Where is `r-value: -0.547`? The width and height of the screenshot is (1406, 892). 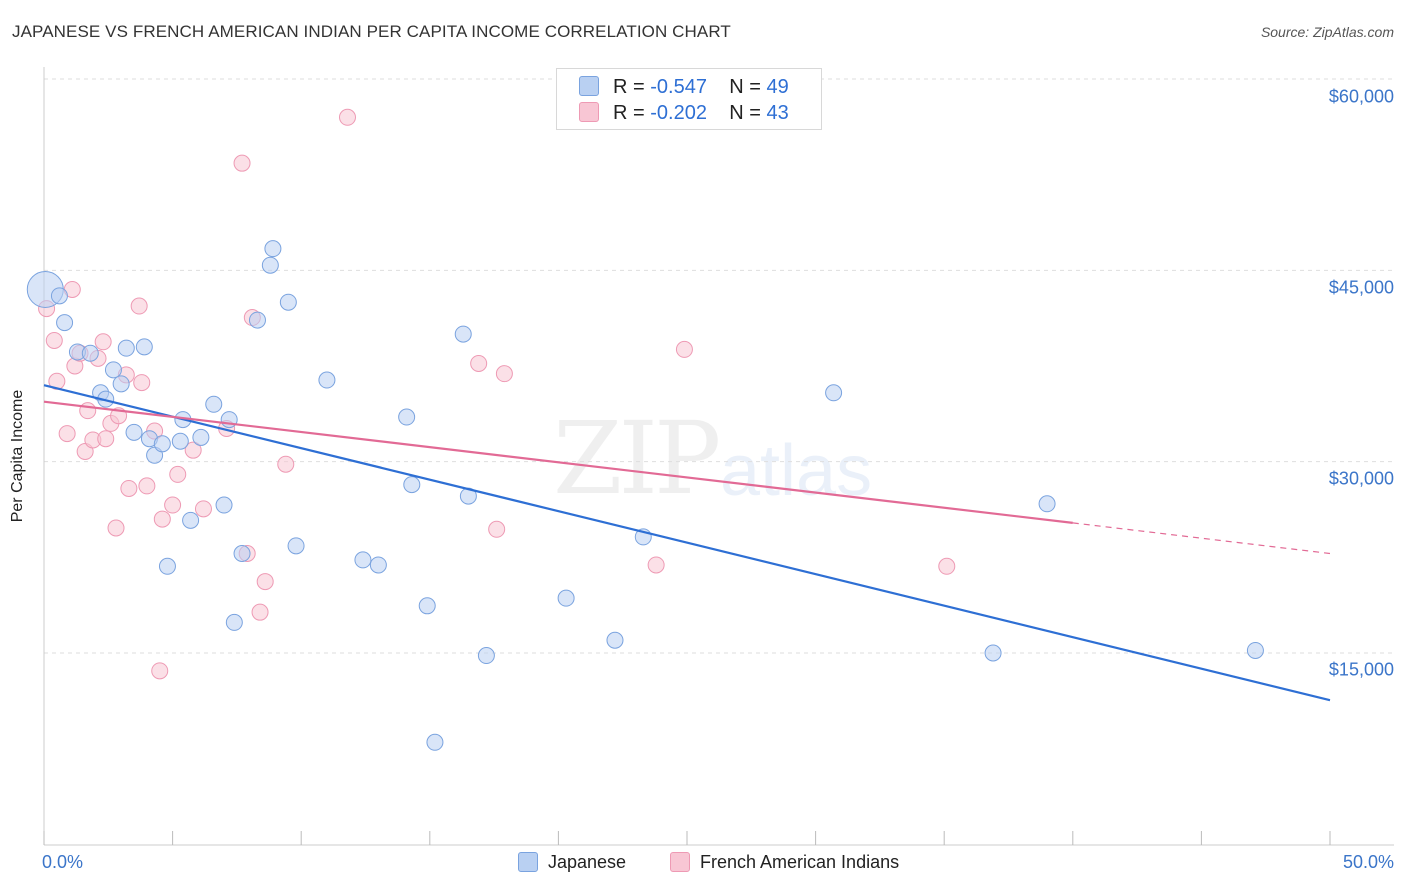 r-value: -0.547 is located at coordinates (678, 87).